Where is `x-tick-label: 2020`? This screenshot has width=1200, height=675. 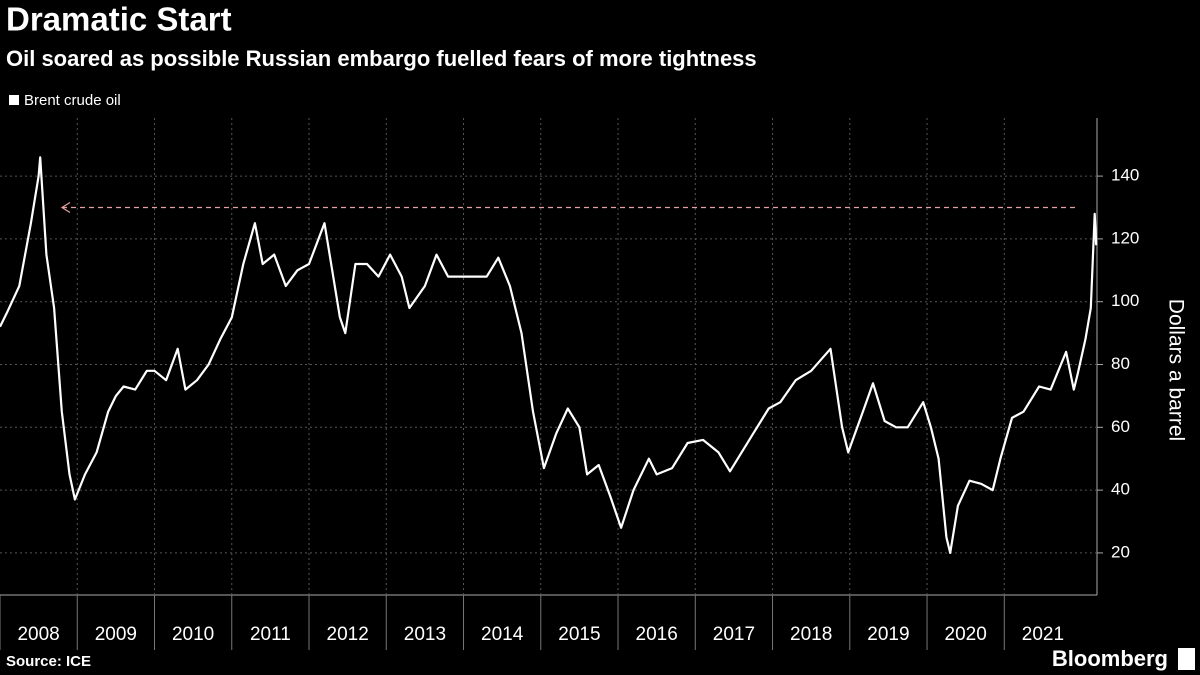 x-tick-label: 2020 is located at coordinates (966, 634).